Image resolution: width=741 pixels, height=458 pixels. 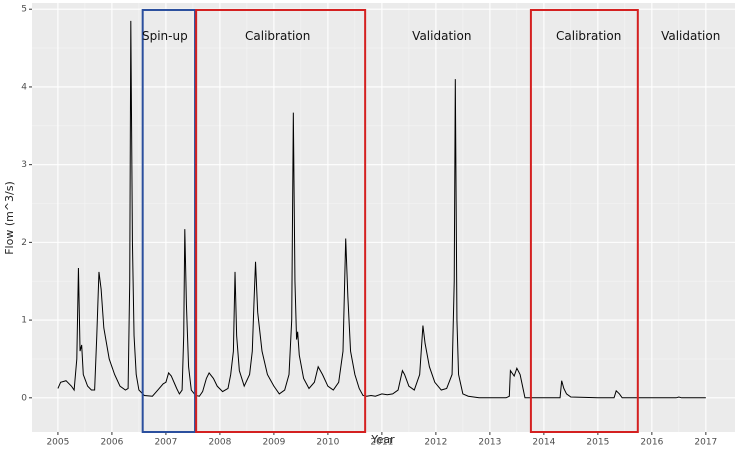 I want to click on y-tick-label: 4, so click(x=24, y=87).